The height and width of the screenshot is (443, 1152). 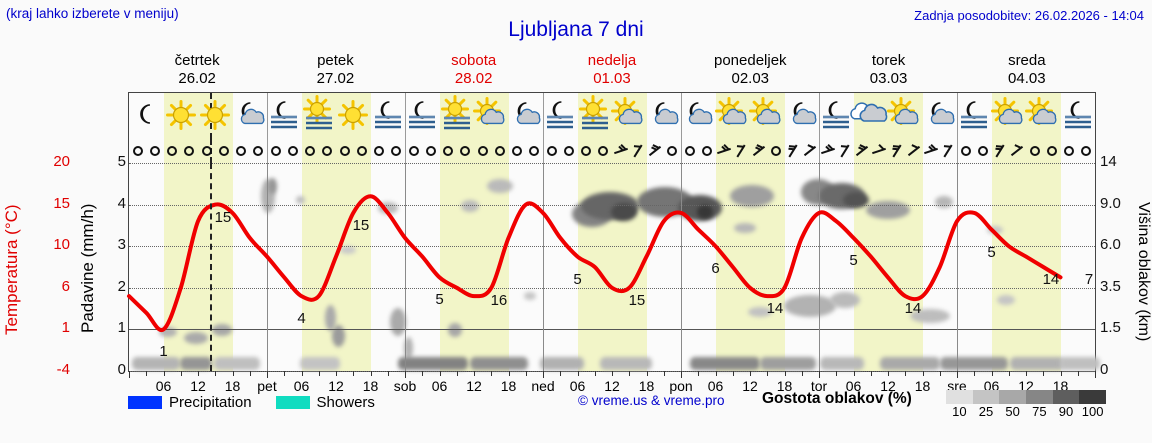 I want to click on copyright-text: © vreme.us & vreme.pro, so click(x=651, y=400).